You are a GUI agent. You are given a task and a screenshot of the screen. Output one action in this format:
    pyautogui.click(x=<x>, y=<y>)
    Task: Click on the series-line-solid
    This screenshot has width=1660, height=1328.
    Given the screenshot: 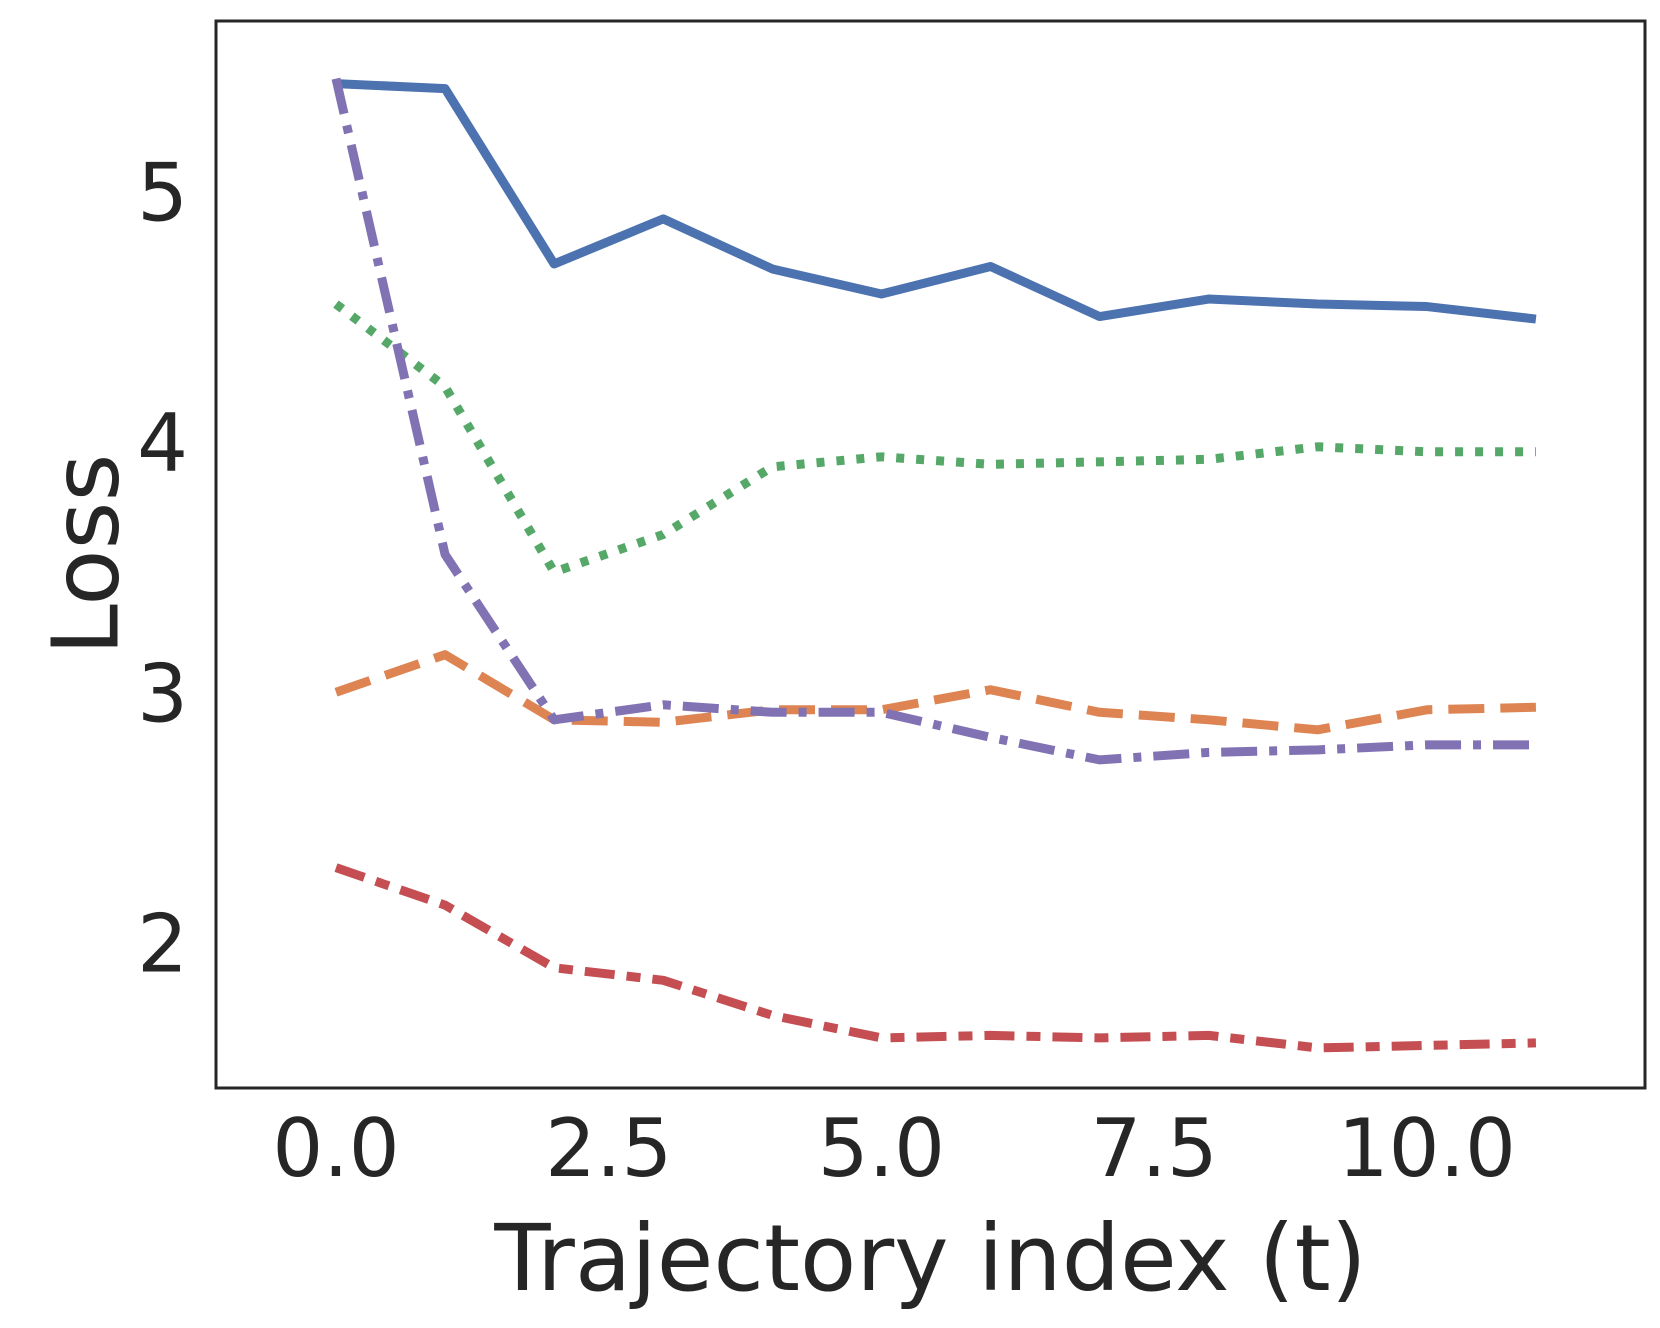 What is the action you would take?
    pyautogui.click(x=936, y=201)
    